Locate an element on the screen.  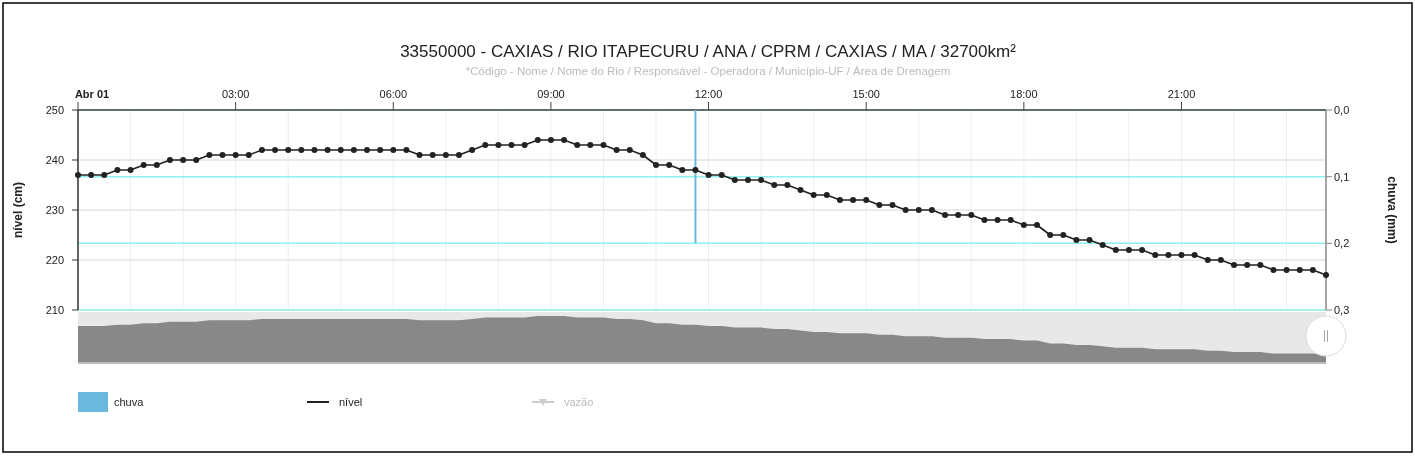
y-tick-label: 220 is located at coordinates (54, 260).